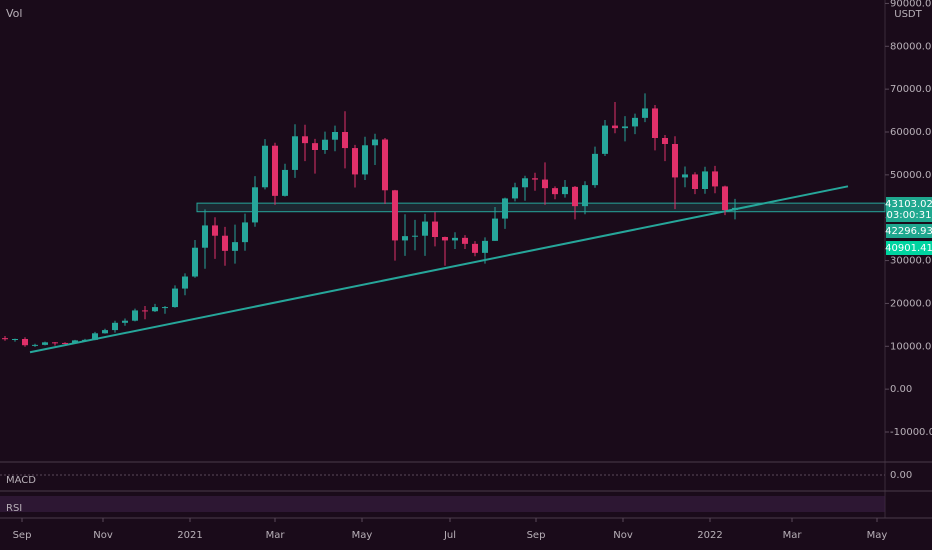  Describe the element at coordinates (442, 504) in the screenshot. I see `rsi-band` at that location.